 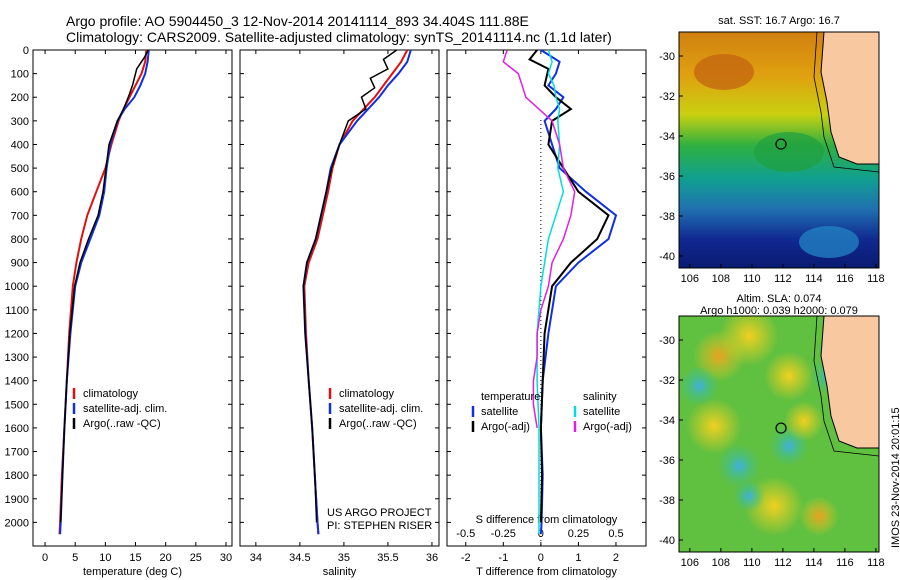 What do you see at coordinates (20, 75) in the screenshot?
I see `y-tick-label: 100` at bounding box center [20, 75].